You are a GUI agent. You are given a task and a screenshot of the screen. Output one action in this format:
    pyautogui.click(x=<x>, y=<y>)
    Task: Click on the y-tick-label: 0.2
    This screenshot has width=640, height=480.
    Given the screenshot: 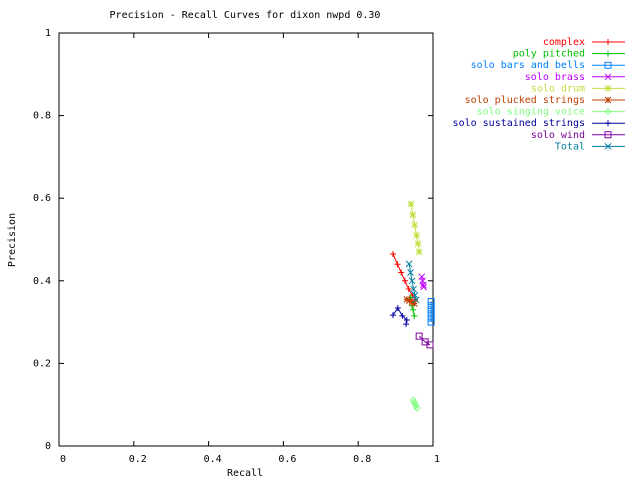 What is the action you would take?
    pyautogui.click(x=42, y=363)
    